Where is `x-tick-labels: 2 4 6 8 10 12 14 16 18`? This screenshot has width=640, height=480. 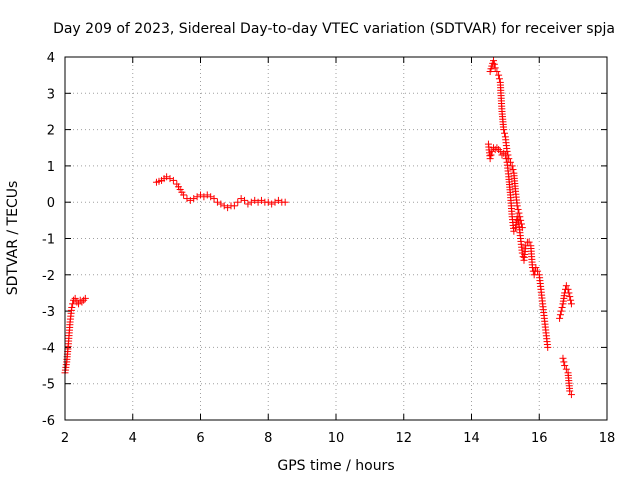 x-tick-labels: 2 4 6 8 10 12 14 16 18 is located at coordinates (338, 438).